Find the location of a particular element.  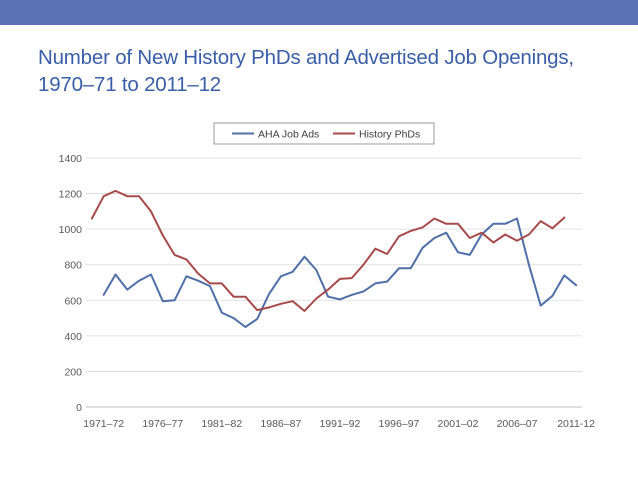

y-tick-label: 400 is located at coordinates (73, 337).